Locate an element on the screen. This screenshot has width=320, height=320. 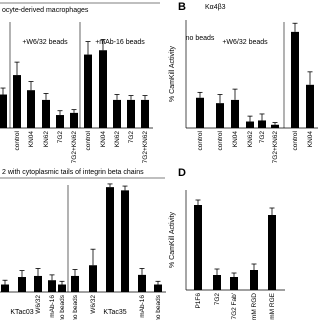
panel-subtitle: Kα4β3 is located at coordinates (215, 7).